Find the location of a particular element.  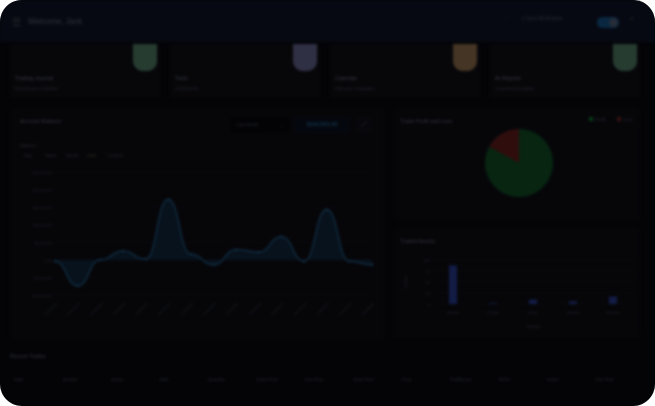

card-subtitle: AI-powered insights is located at coordinates (515, 88).